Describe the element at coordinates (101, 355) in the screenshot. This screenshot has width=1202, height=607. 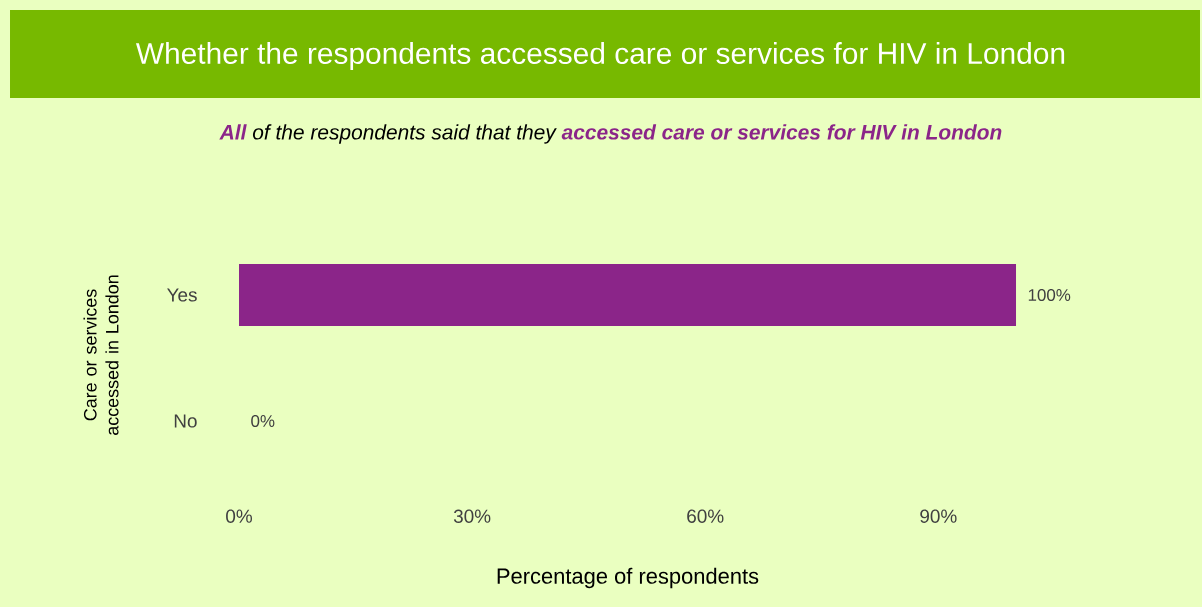
I see `y-axis-title: Care or services accessed in London` at that location.